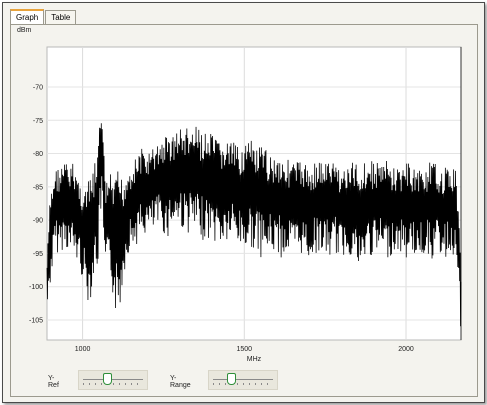 The image size is (487, 405). What do you see at coordinates (38, 154) in the screenshot?
I see `y-tick-label: -80` at bounding box center [38, 154].